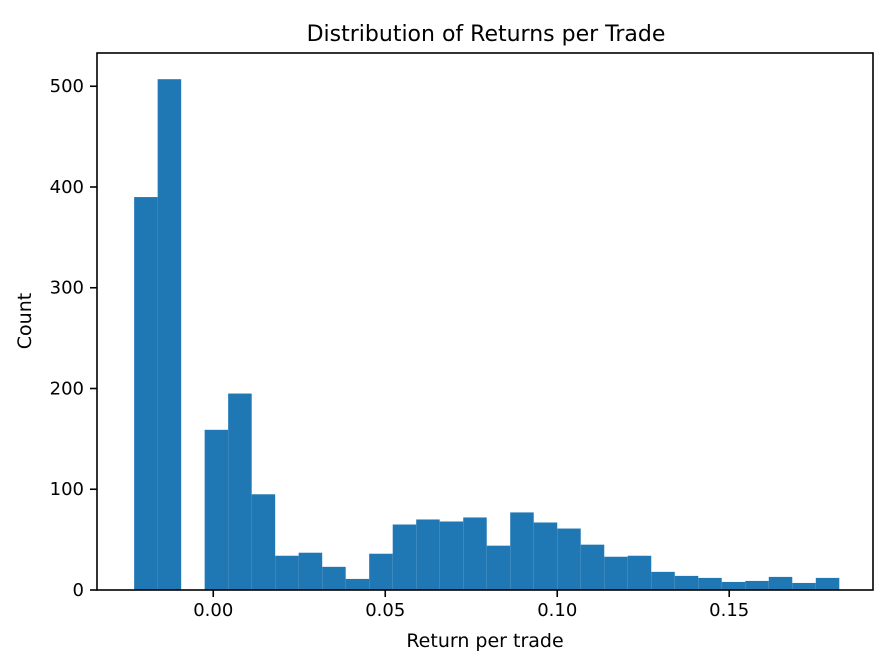 The image size is (896, 672). What do you see at coordinates (729, 610) in the screenshot?
I see `x-tick-label: 0.15` at bounding box center [729, 610].